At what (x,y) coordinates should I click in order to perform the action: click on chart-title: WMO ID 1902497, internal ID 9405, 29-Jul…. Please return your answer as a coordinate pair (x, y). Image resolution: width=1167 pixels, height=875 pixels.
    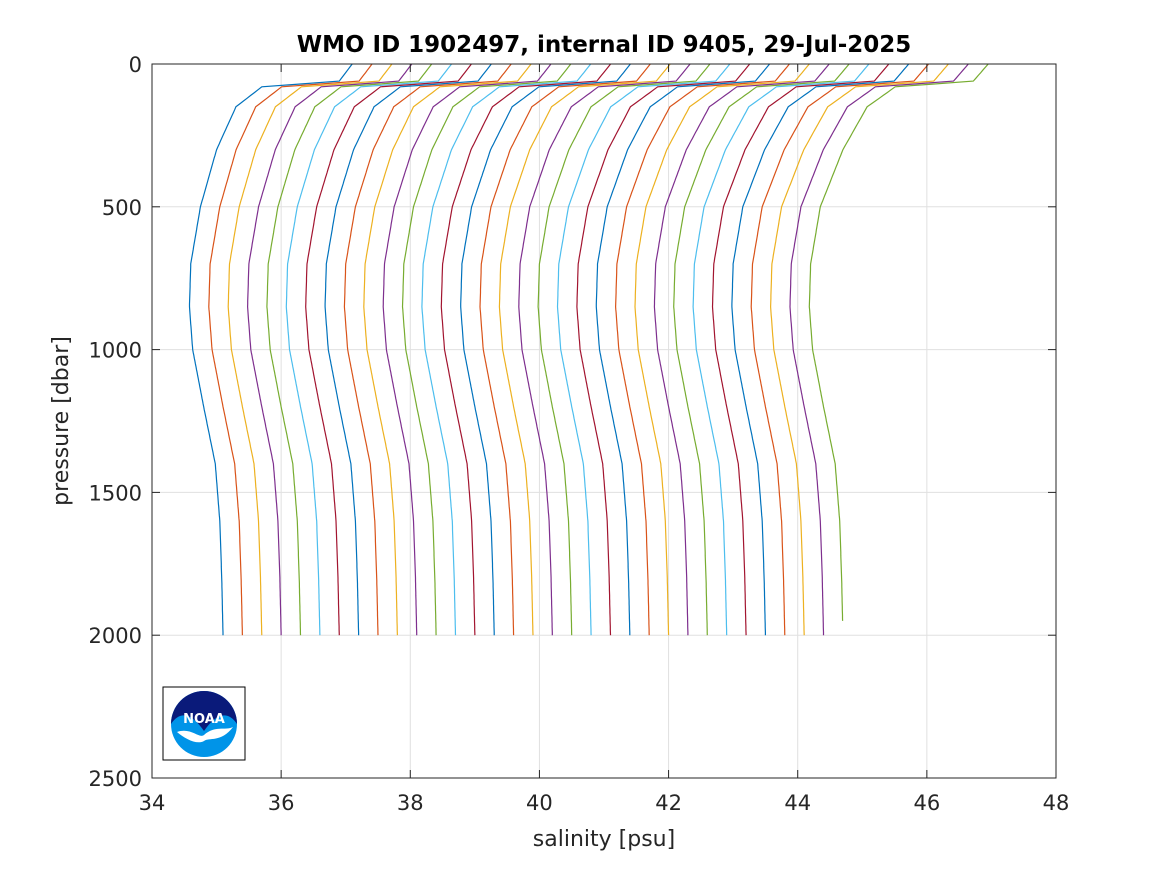
    Looking at the image, I should click on (604, 45).